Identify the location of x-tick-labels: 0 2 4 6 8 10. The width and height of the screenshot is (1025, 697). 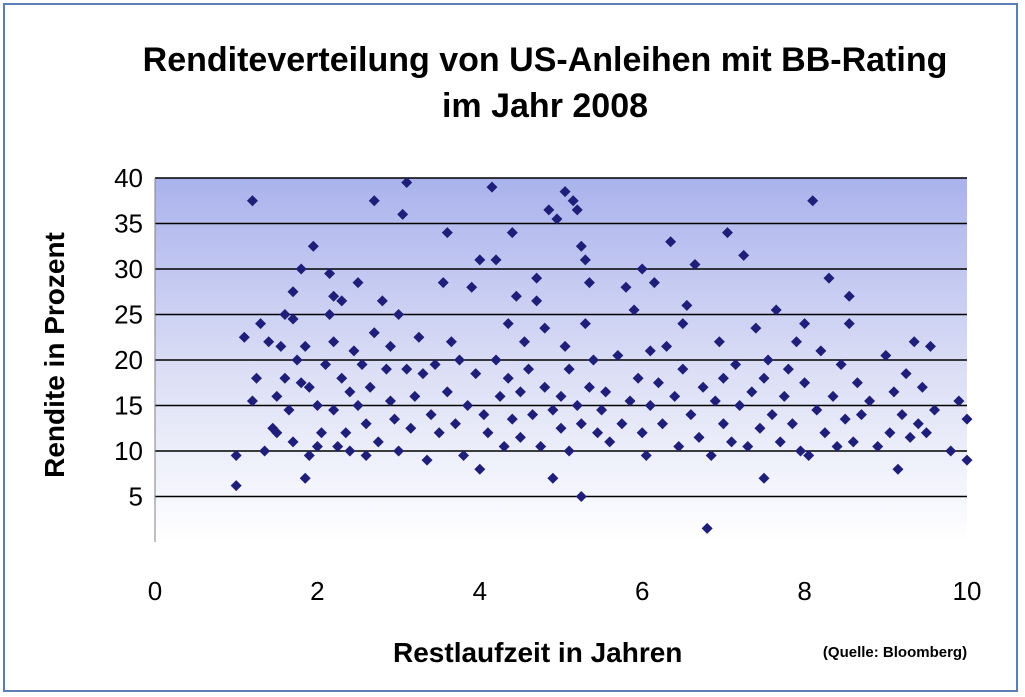
(565, 591).